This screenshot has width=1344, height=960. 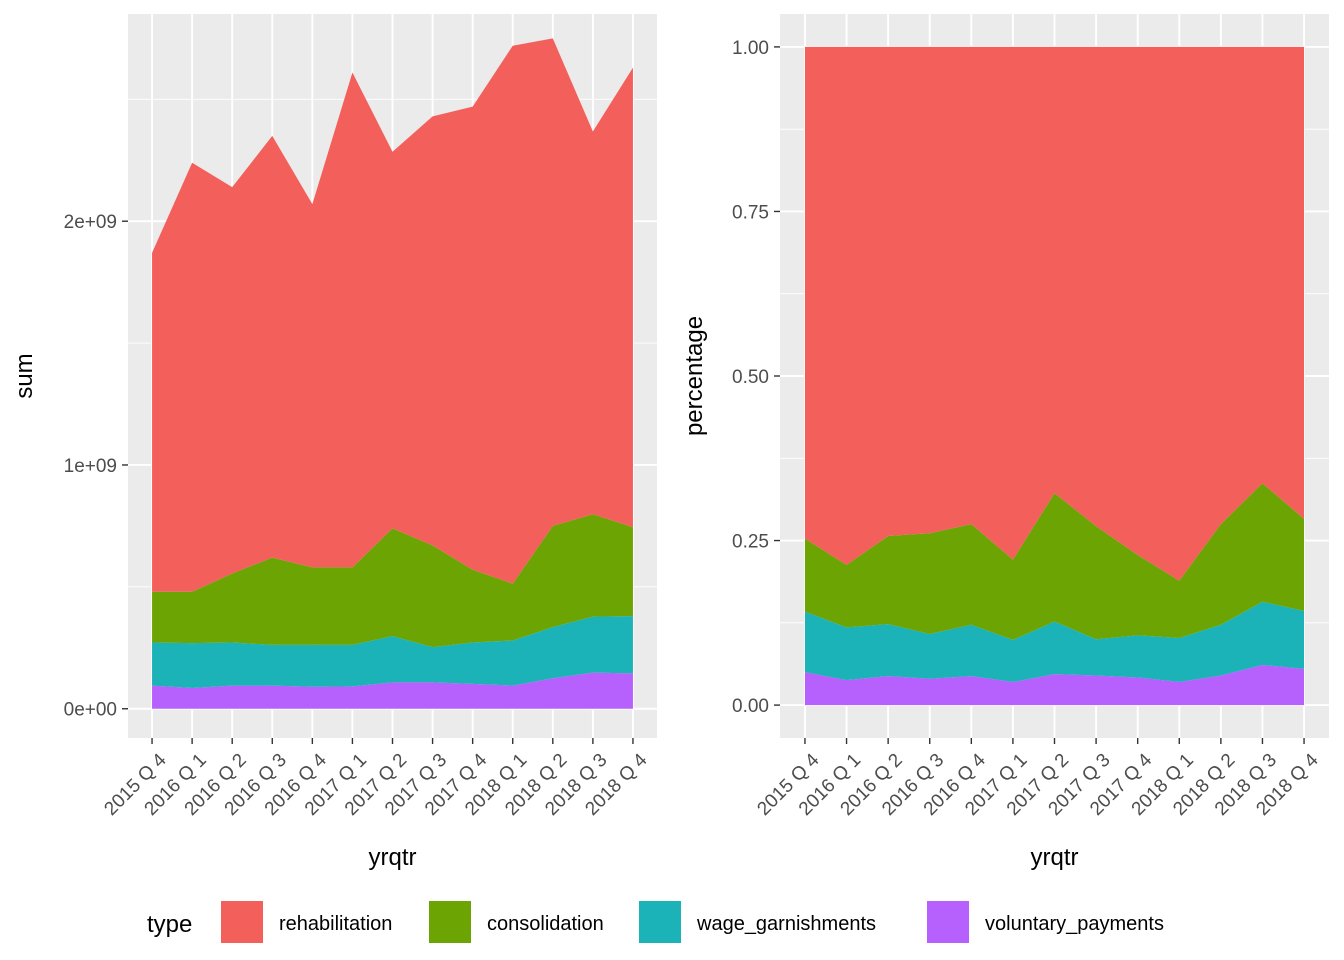 I want to click on y-tick-label: 0.00, so click(x=750, y=706).